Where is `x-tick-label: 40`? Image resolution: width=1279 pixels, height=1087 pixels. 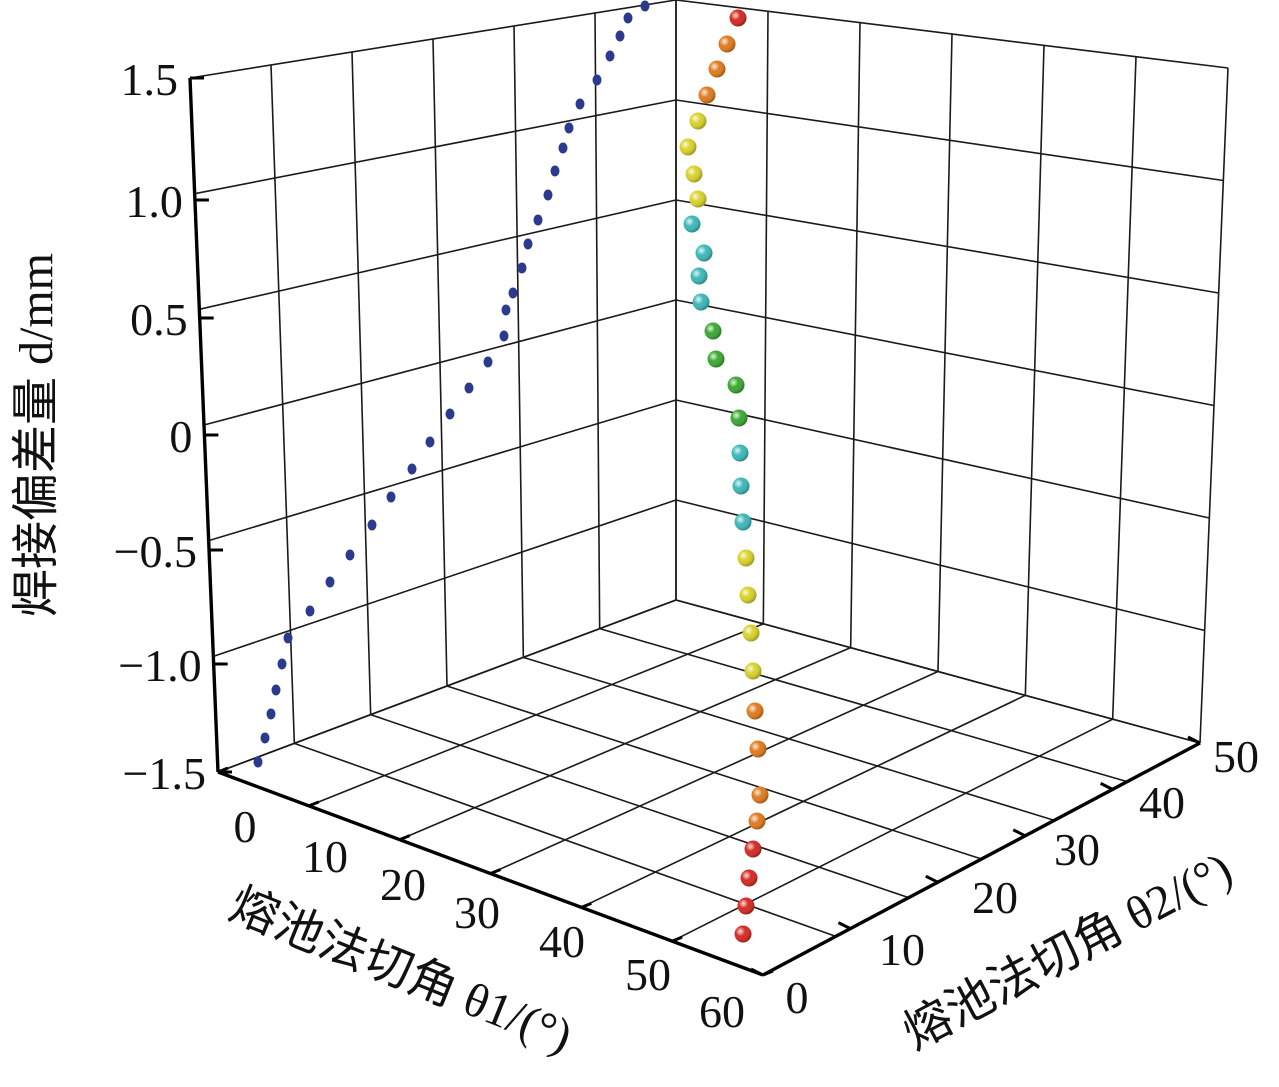 x-tick-label: 40 is located at coordinates (562, 941).